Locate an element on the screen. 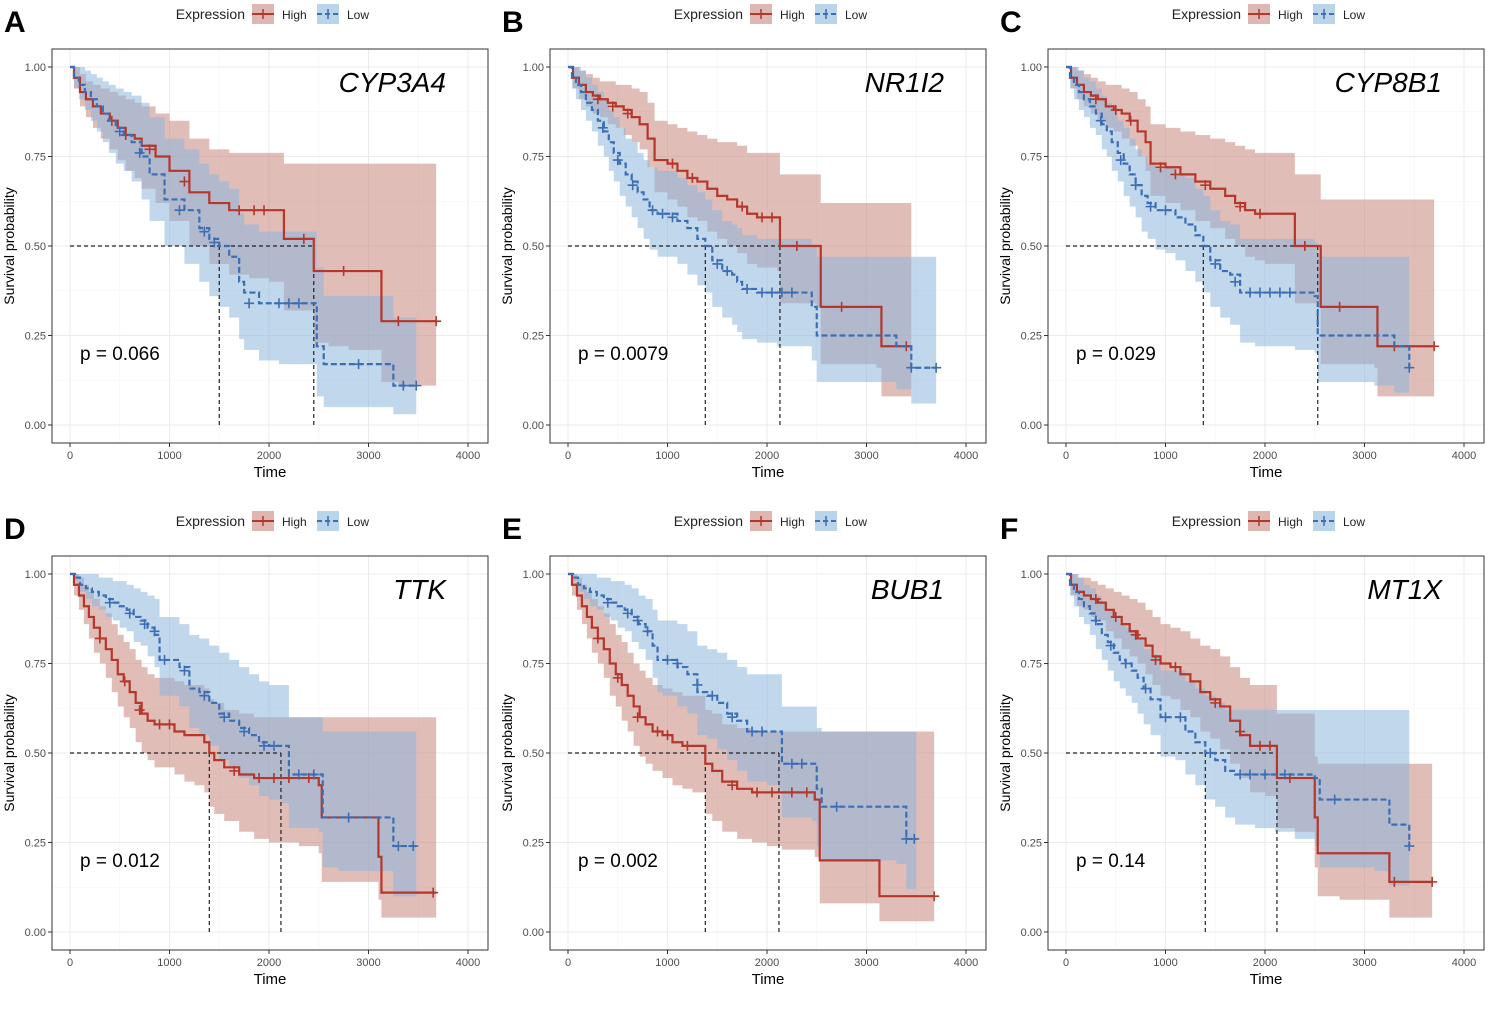 The height and width of the screenshot is (1014, 1494). survival-curve-high is located at coordinates (1250, 206).